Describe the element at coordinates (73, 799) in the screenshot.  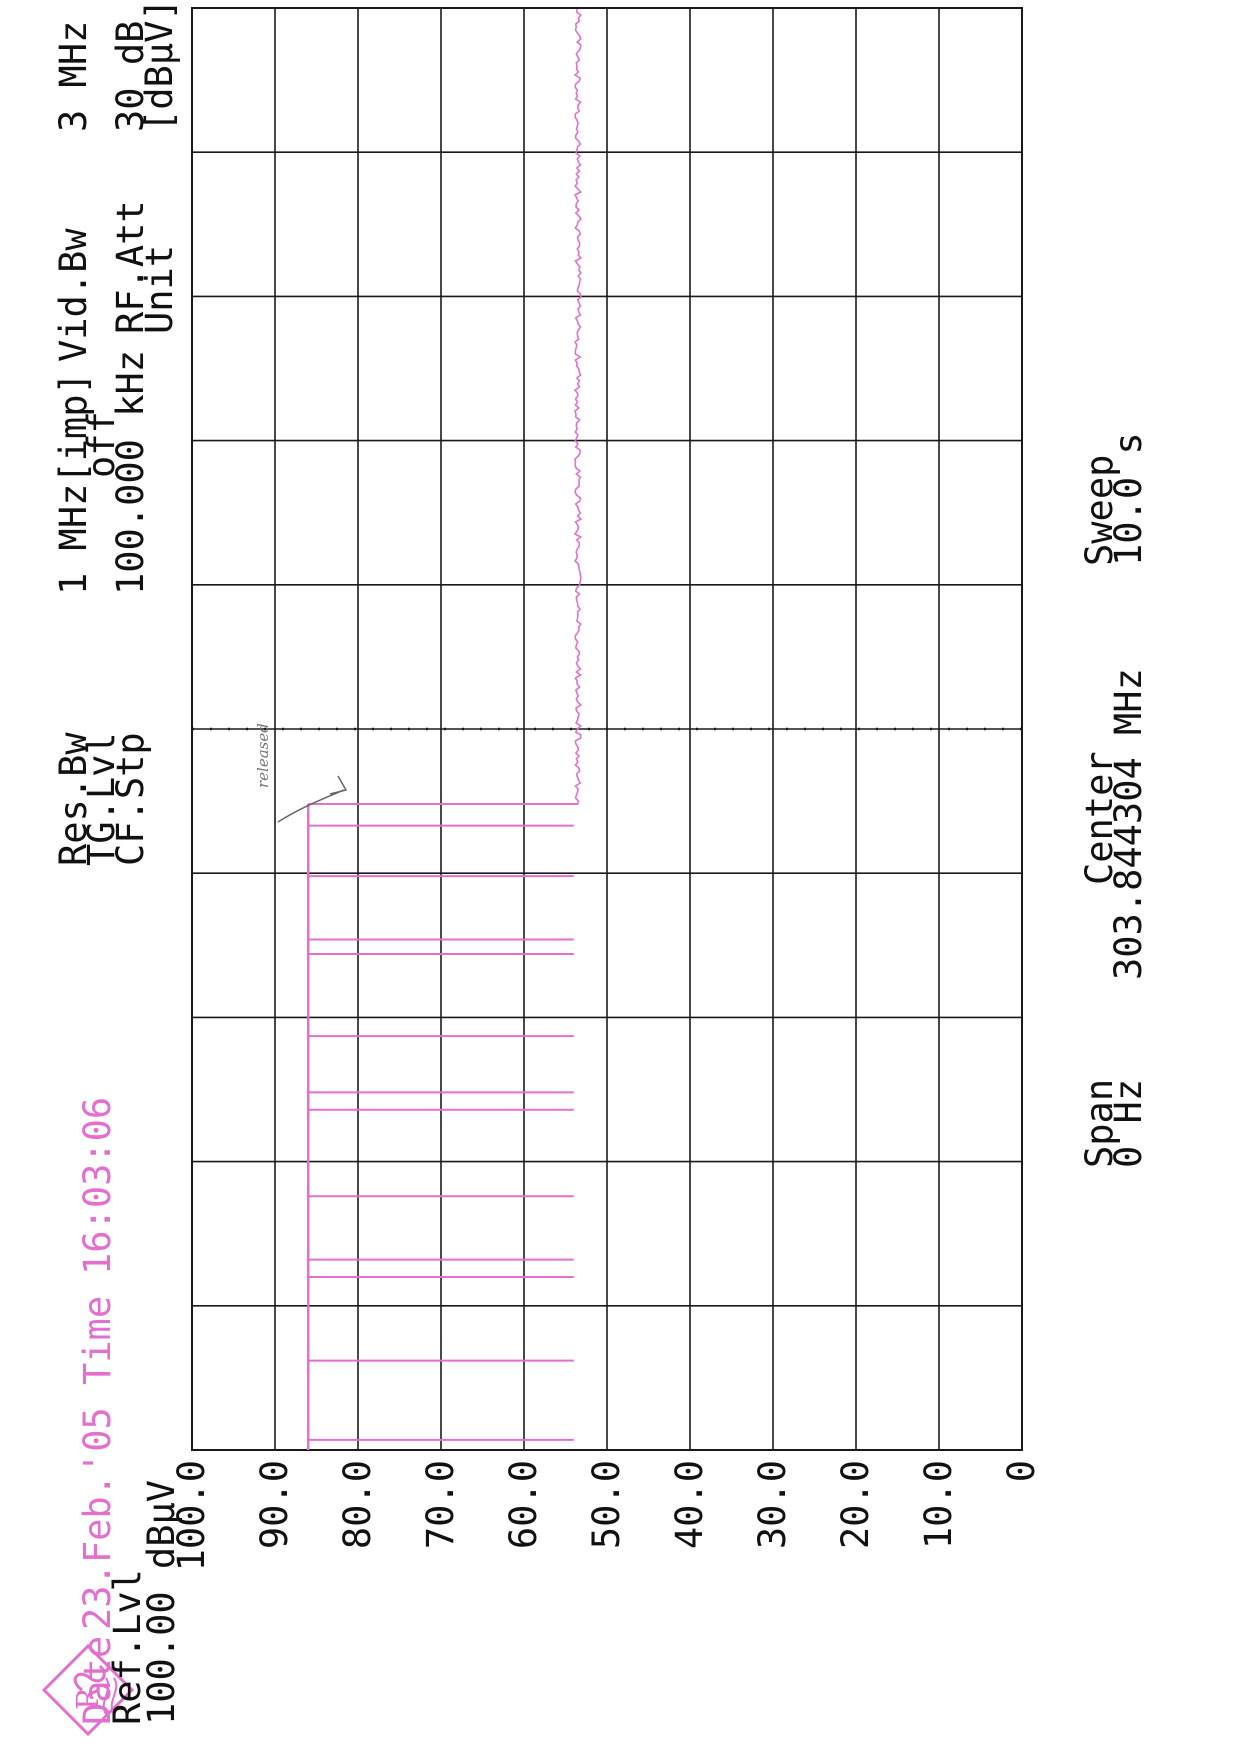
I see `res-bw-label: Res.Bw` at that location.